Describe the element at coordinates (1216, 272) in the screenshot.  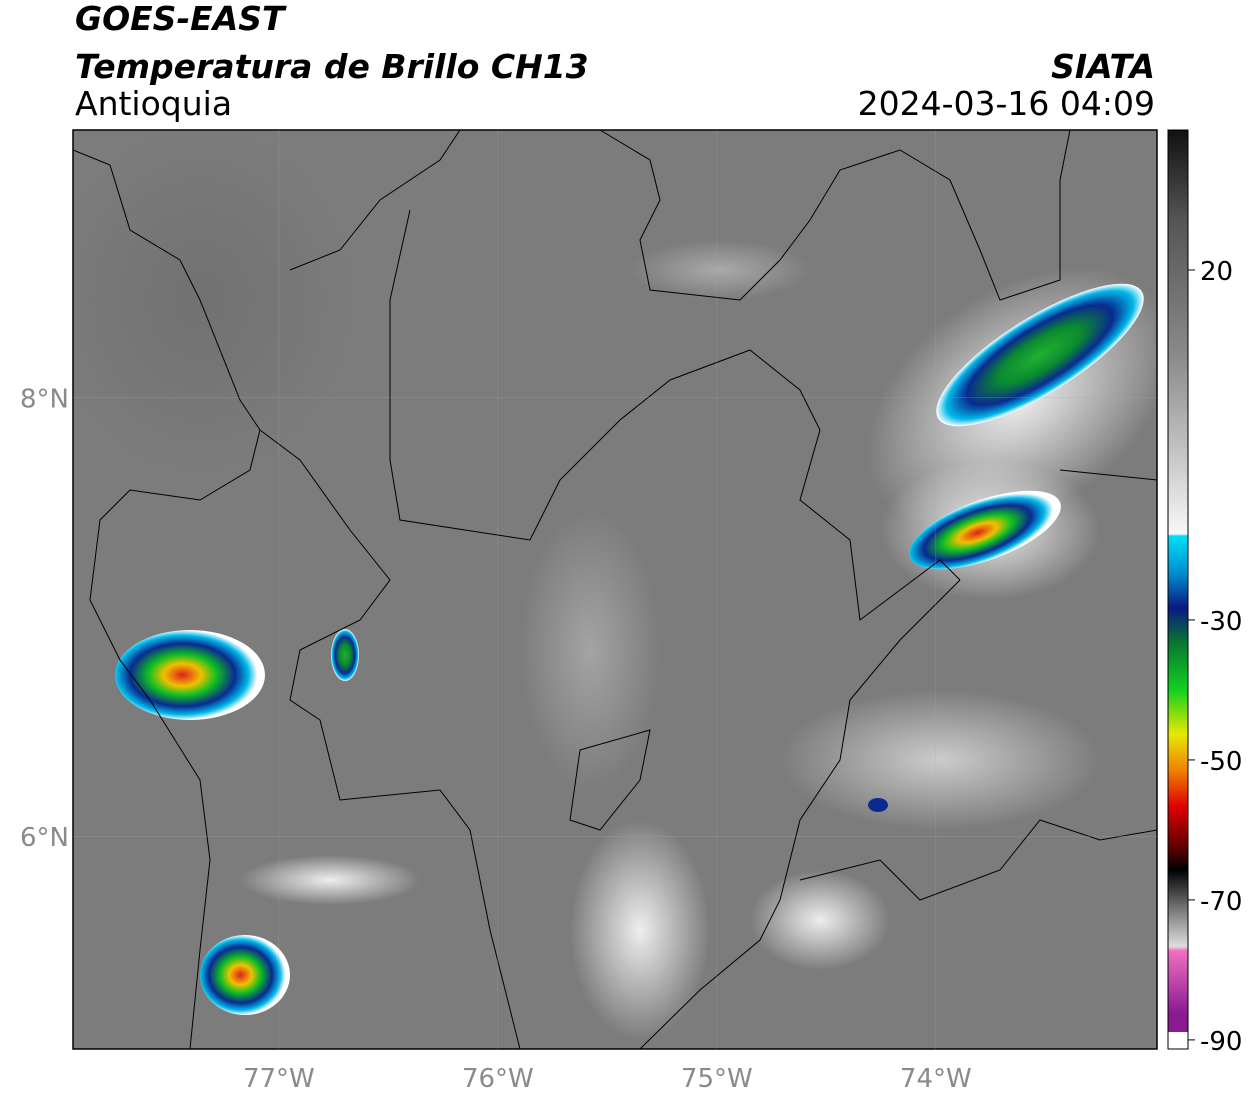
I see `colorbar-tick-label: 20` at that location.